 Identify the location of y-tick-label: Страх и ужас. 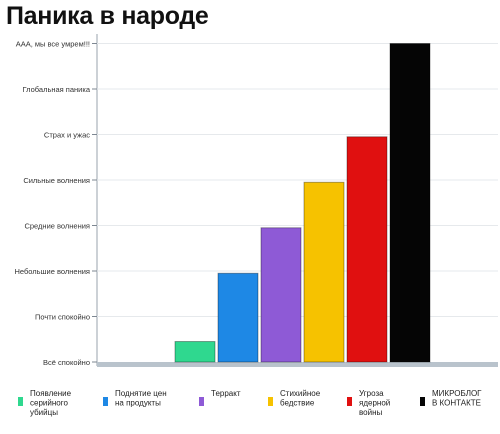
(67, 135).